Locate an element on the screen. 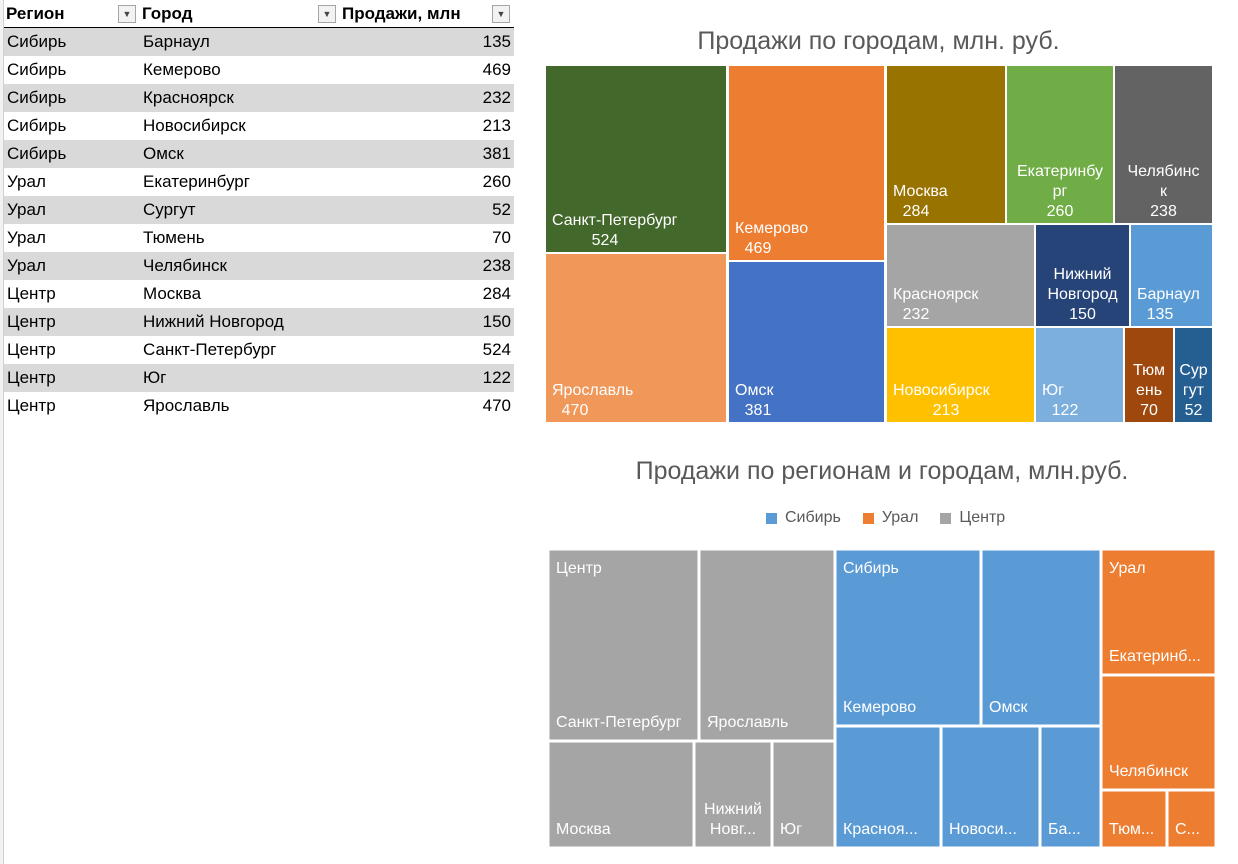 Image resolution: width=1238 pixels, height=864 pixels. cell-city: Барнаул is located at coordinates (240, 41).